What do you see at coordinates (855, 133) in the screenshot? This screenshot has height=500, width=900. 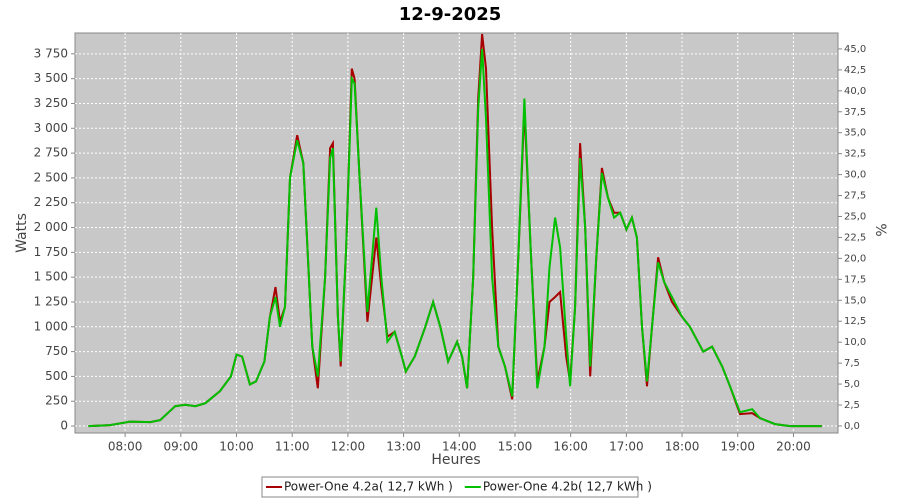 I see `y2-tick-label: 35,0` at bounding box center [855, 133].